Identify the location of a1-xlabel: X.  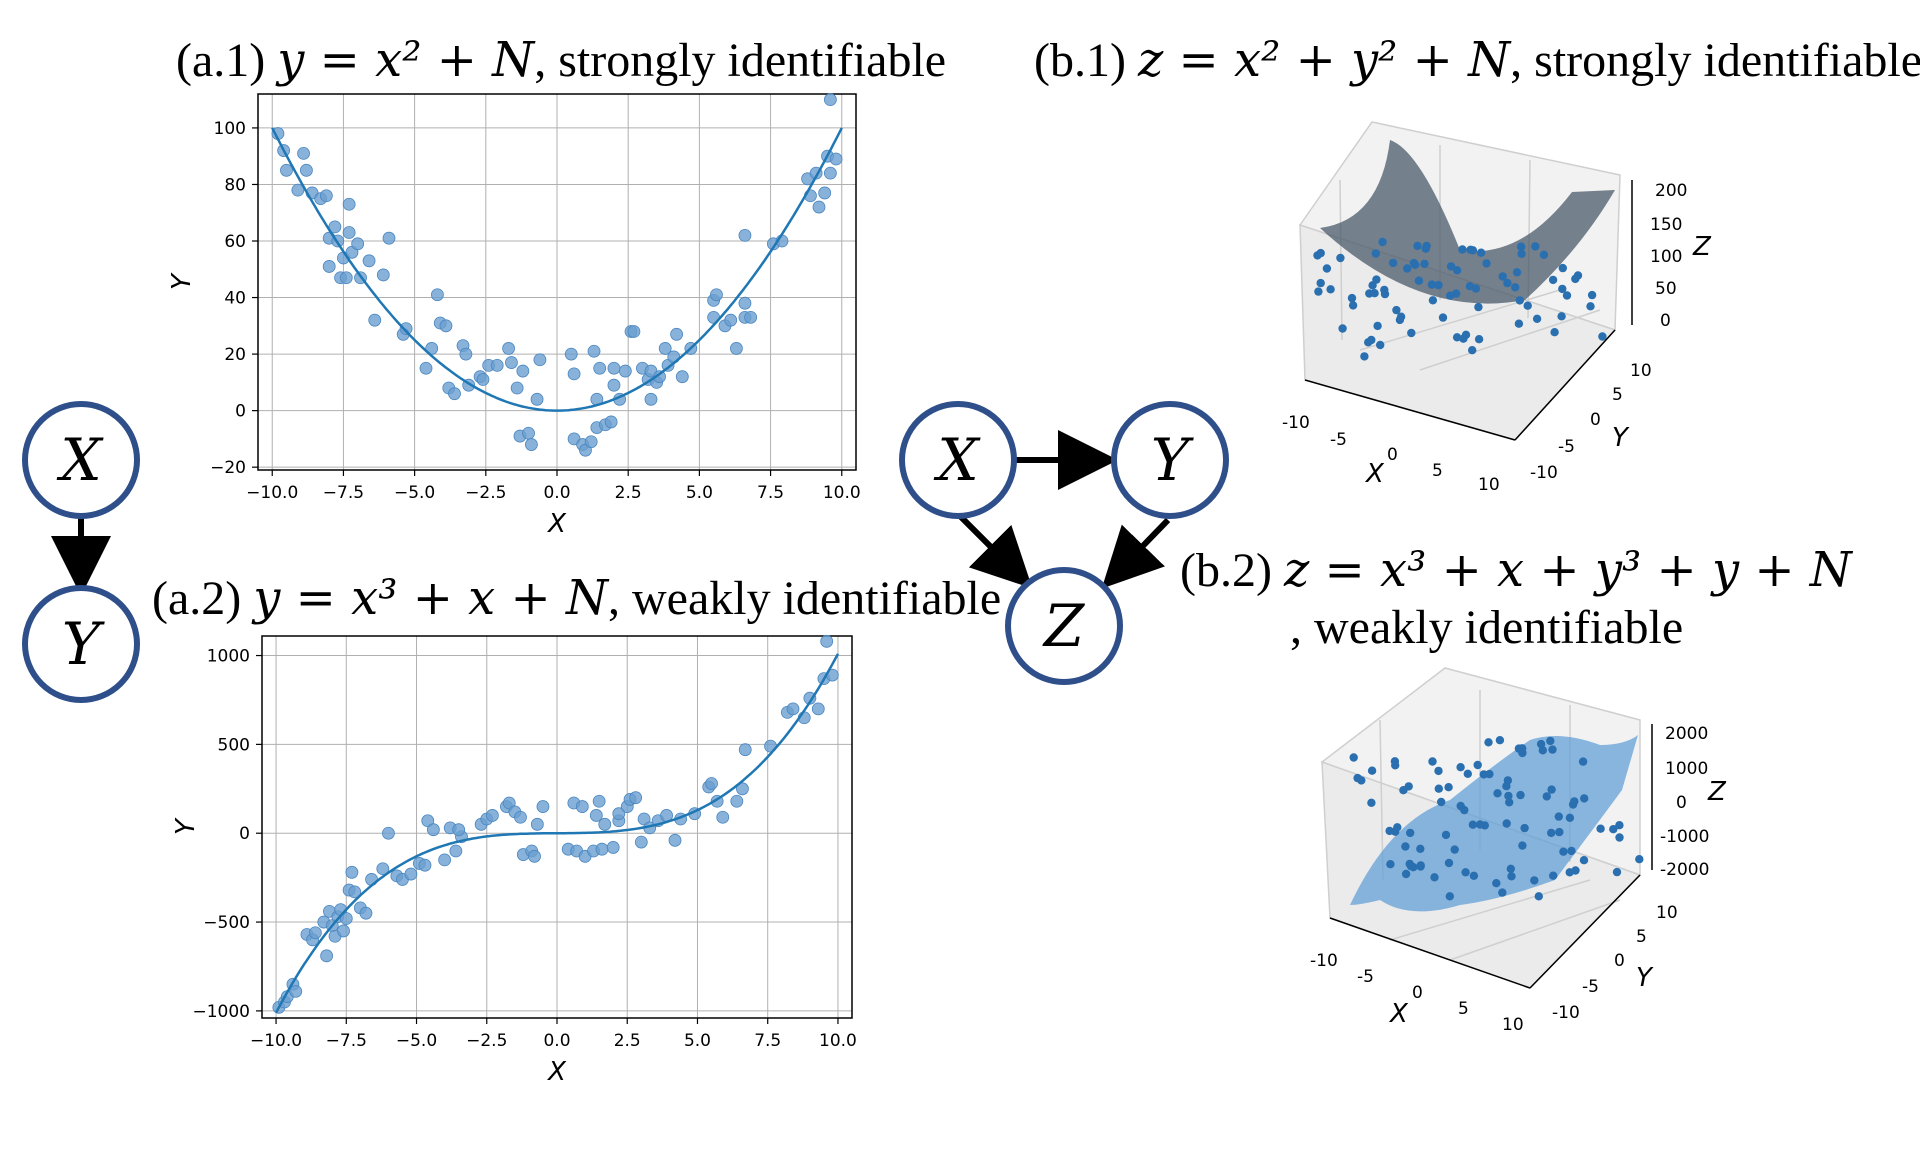
(556, 524).